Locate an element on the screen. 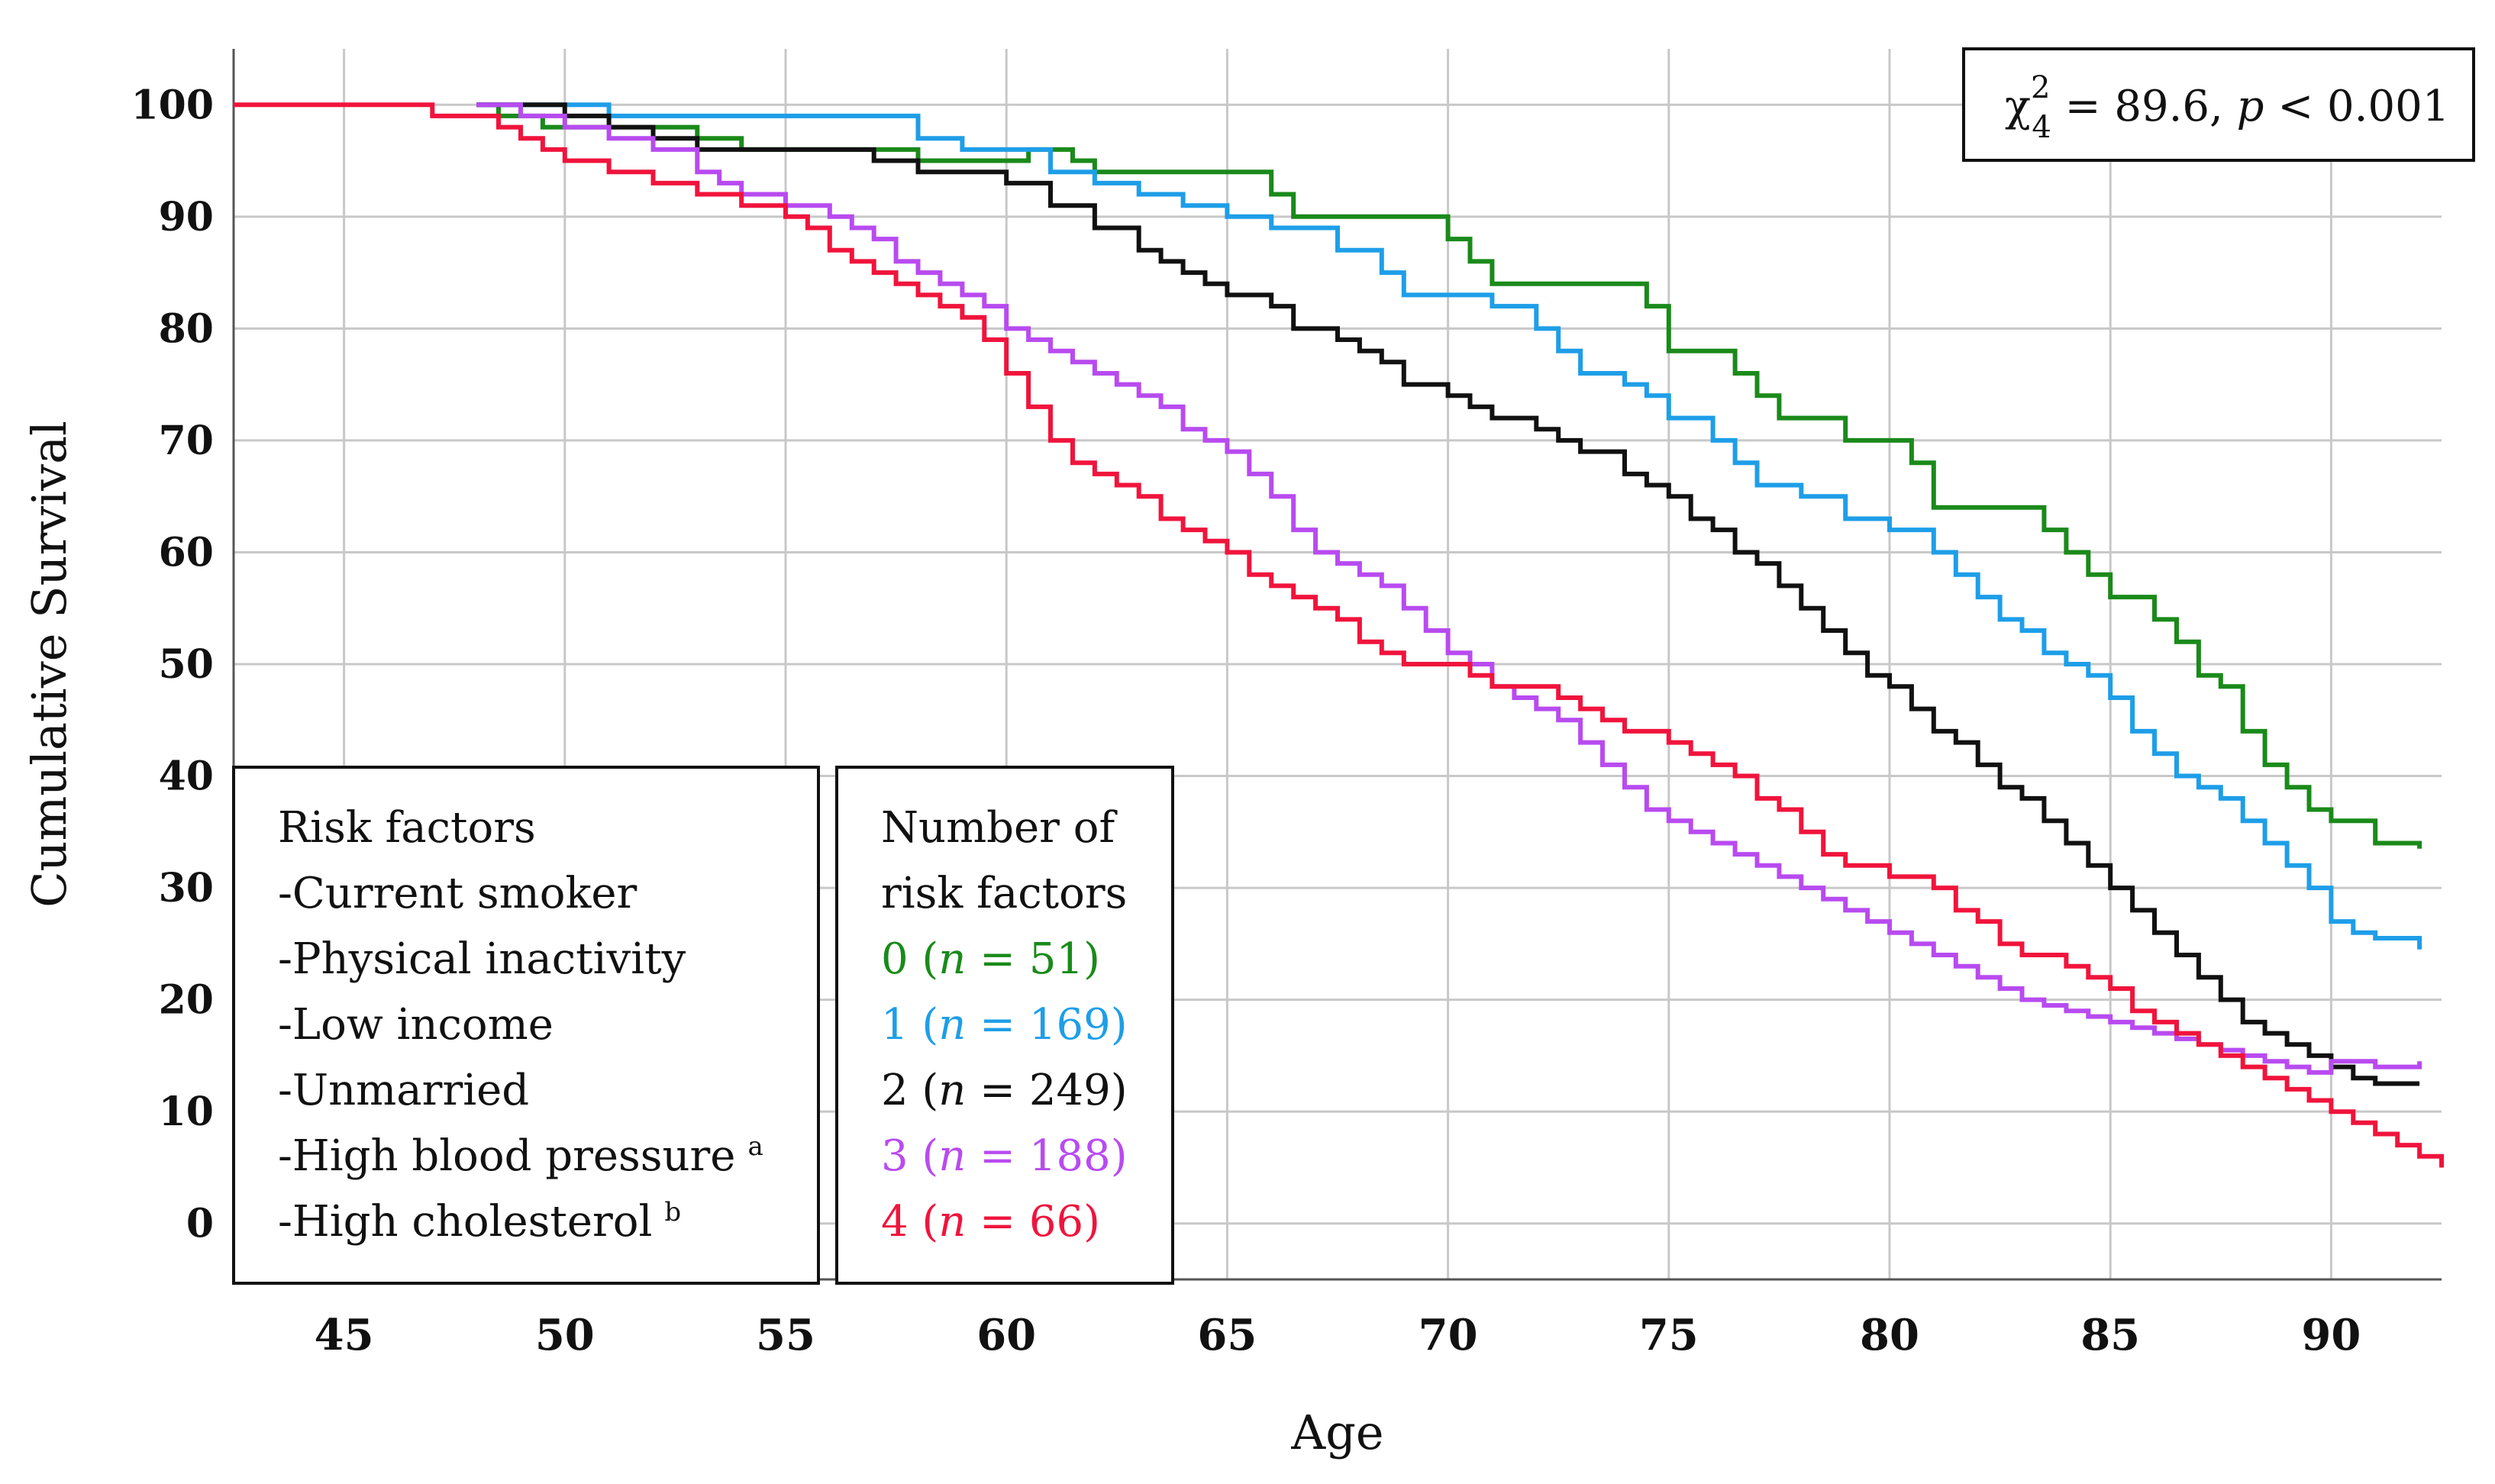 The image size is (2495, 1484). chi-superscript: 2 is located at coordinates (2040, 87).